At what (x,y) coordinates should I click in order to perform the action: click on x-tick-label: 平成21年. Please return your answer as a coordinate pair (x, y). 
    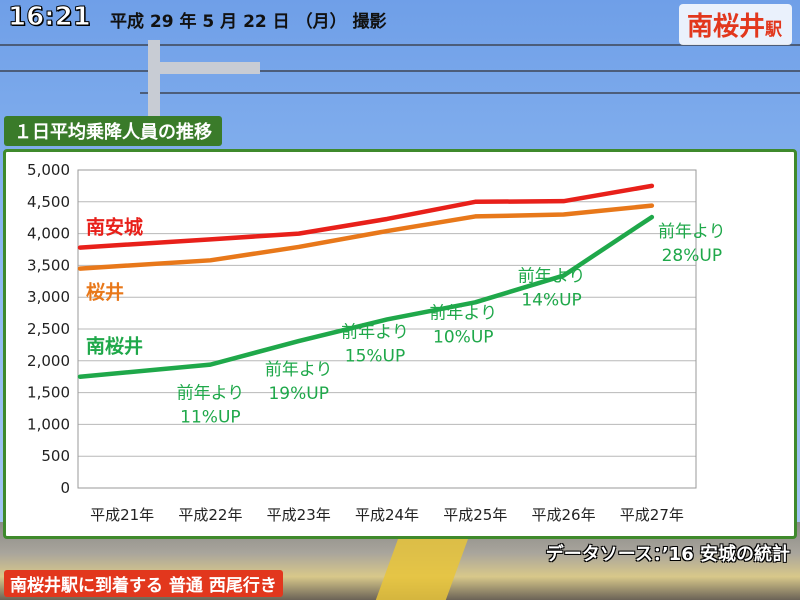
    Looking at the image, I should click on (122, 515).